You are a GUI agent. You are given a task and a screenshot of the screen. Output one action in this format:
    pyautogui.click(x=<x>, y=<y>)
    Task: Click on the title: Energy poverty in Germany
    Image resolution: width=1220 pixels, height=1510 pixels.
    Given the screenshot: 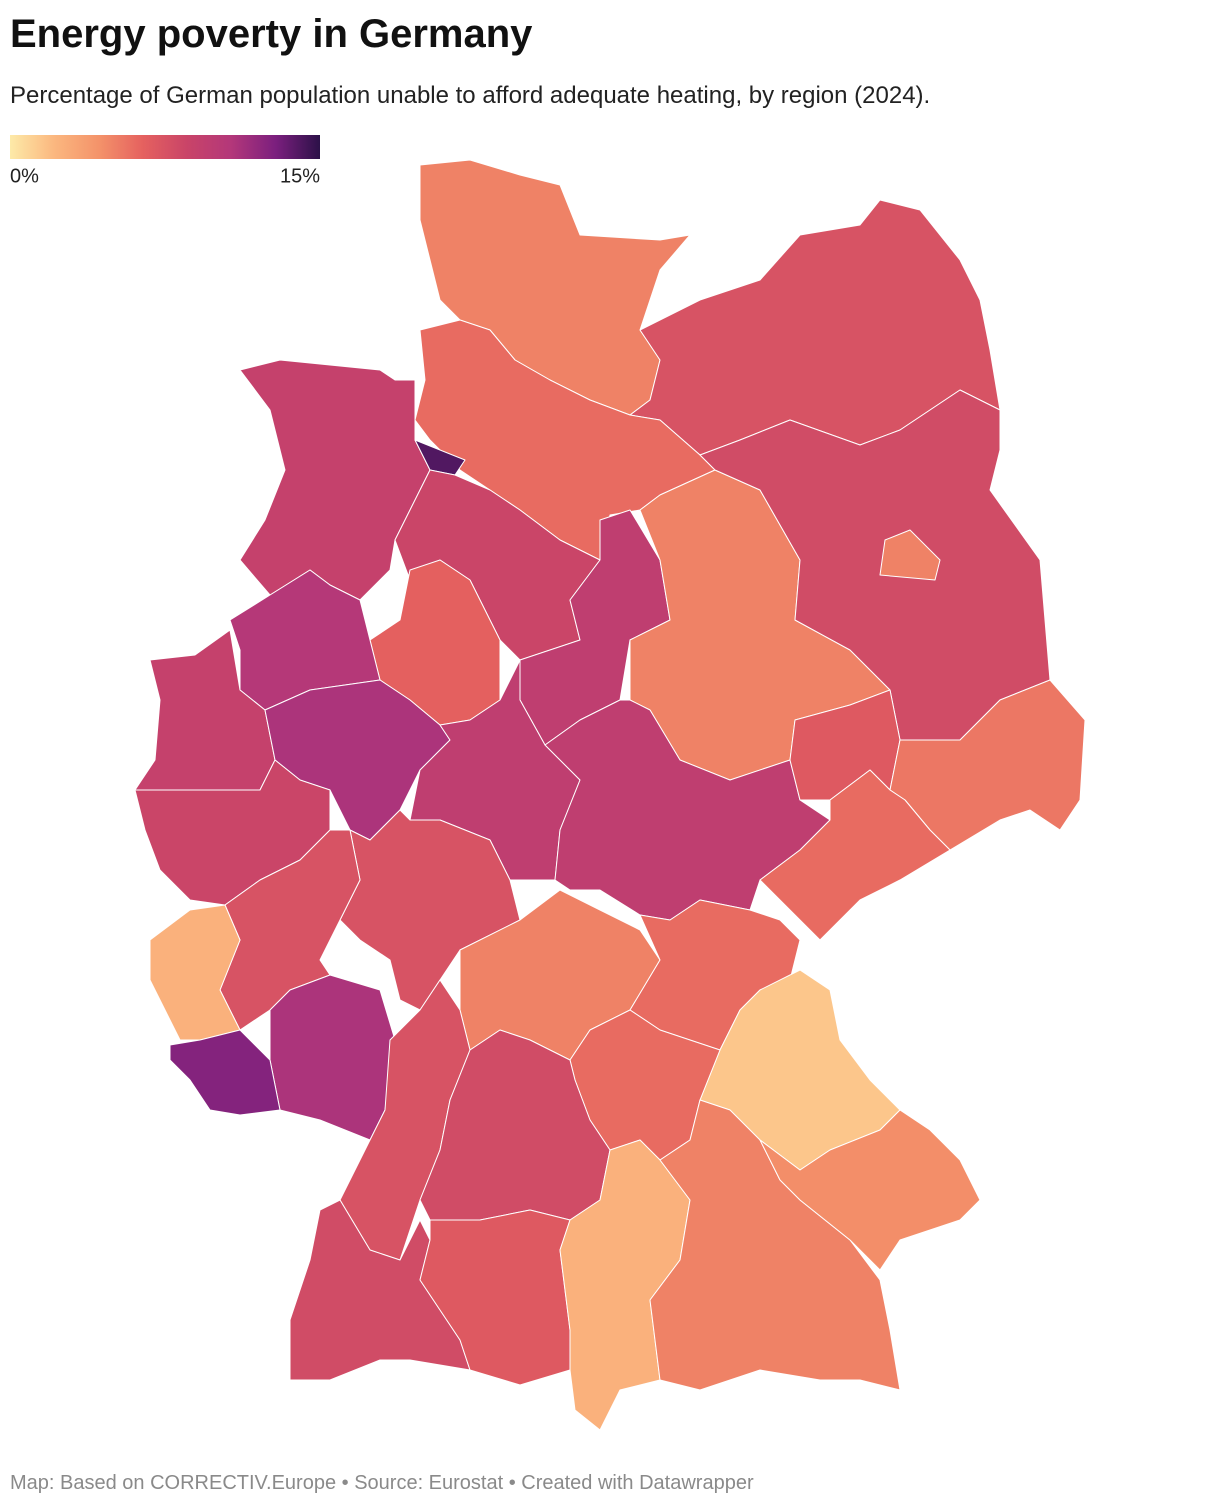 What is the action you would take?
    pyautogui.click(x=271, y=34)
    